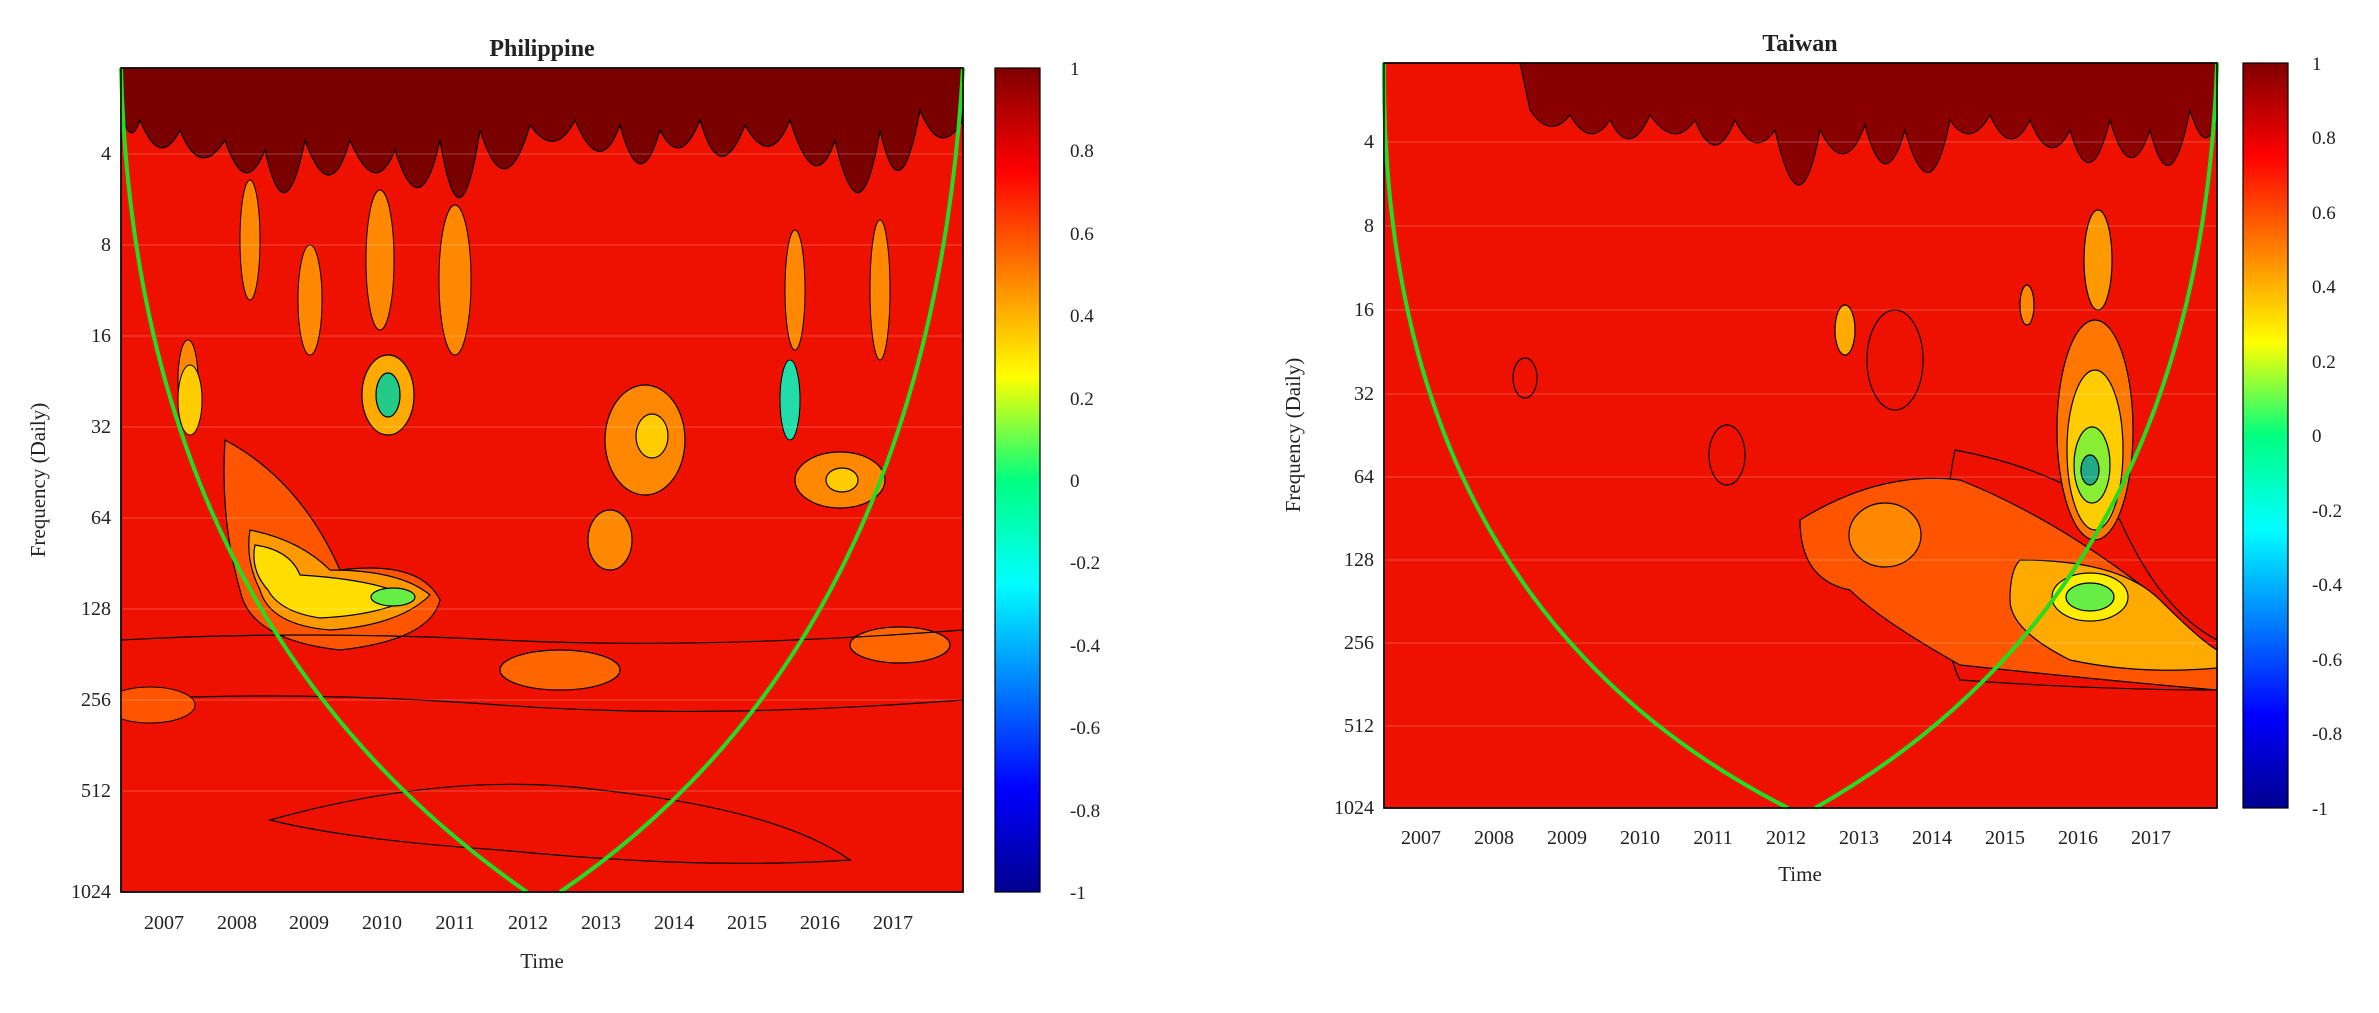 The image size is (2379, 1013). What do you see at coordinates (534, 300) in the screenshot?
I see `streaks` at bounding box center [534, 300].